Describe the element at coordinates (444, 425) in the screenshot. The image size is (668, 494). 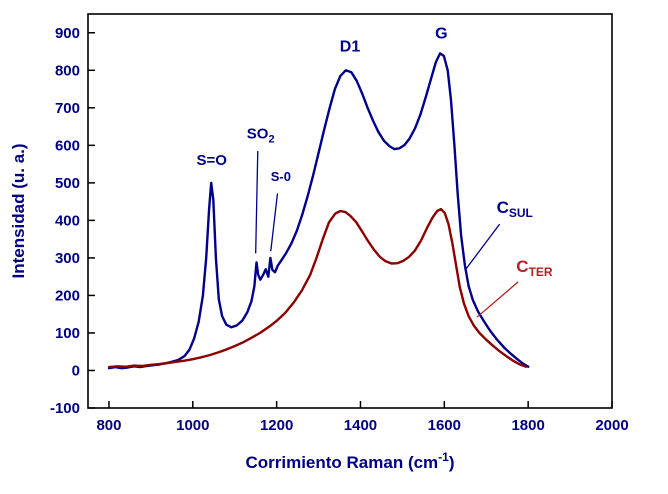
I see `x-tick-label-1600: 1600` at that location.